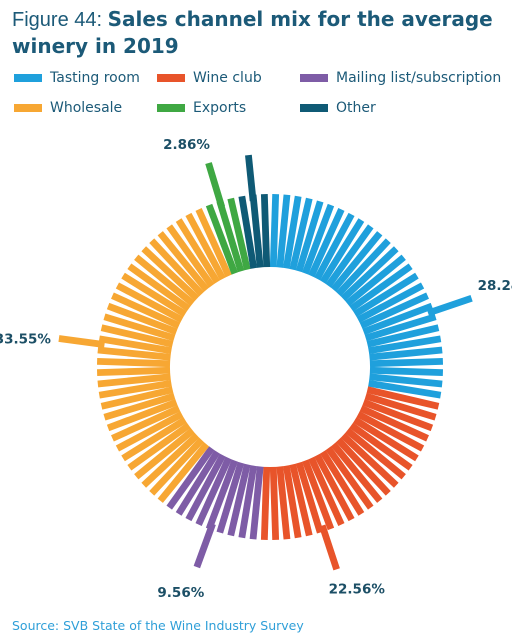 The width and height of the screenshot is (512, 641). Describe the element at coordinates (329, 547) in the screenshot. I see `leader-wine-club` at that location.